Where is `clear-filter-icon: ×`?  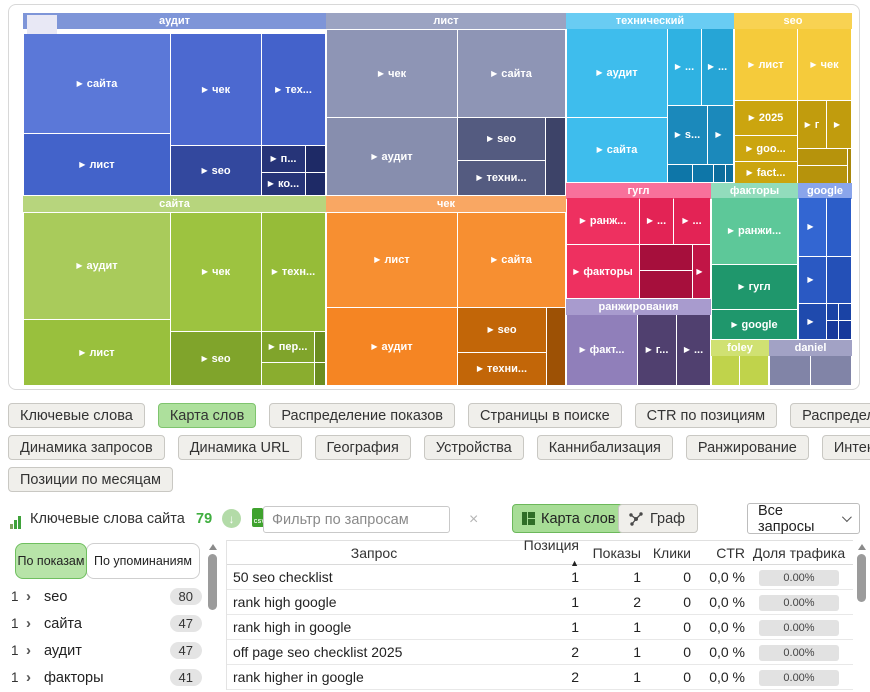 clear-filter-icon: × is located at coordinates (474, 519).